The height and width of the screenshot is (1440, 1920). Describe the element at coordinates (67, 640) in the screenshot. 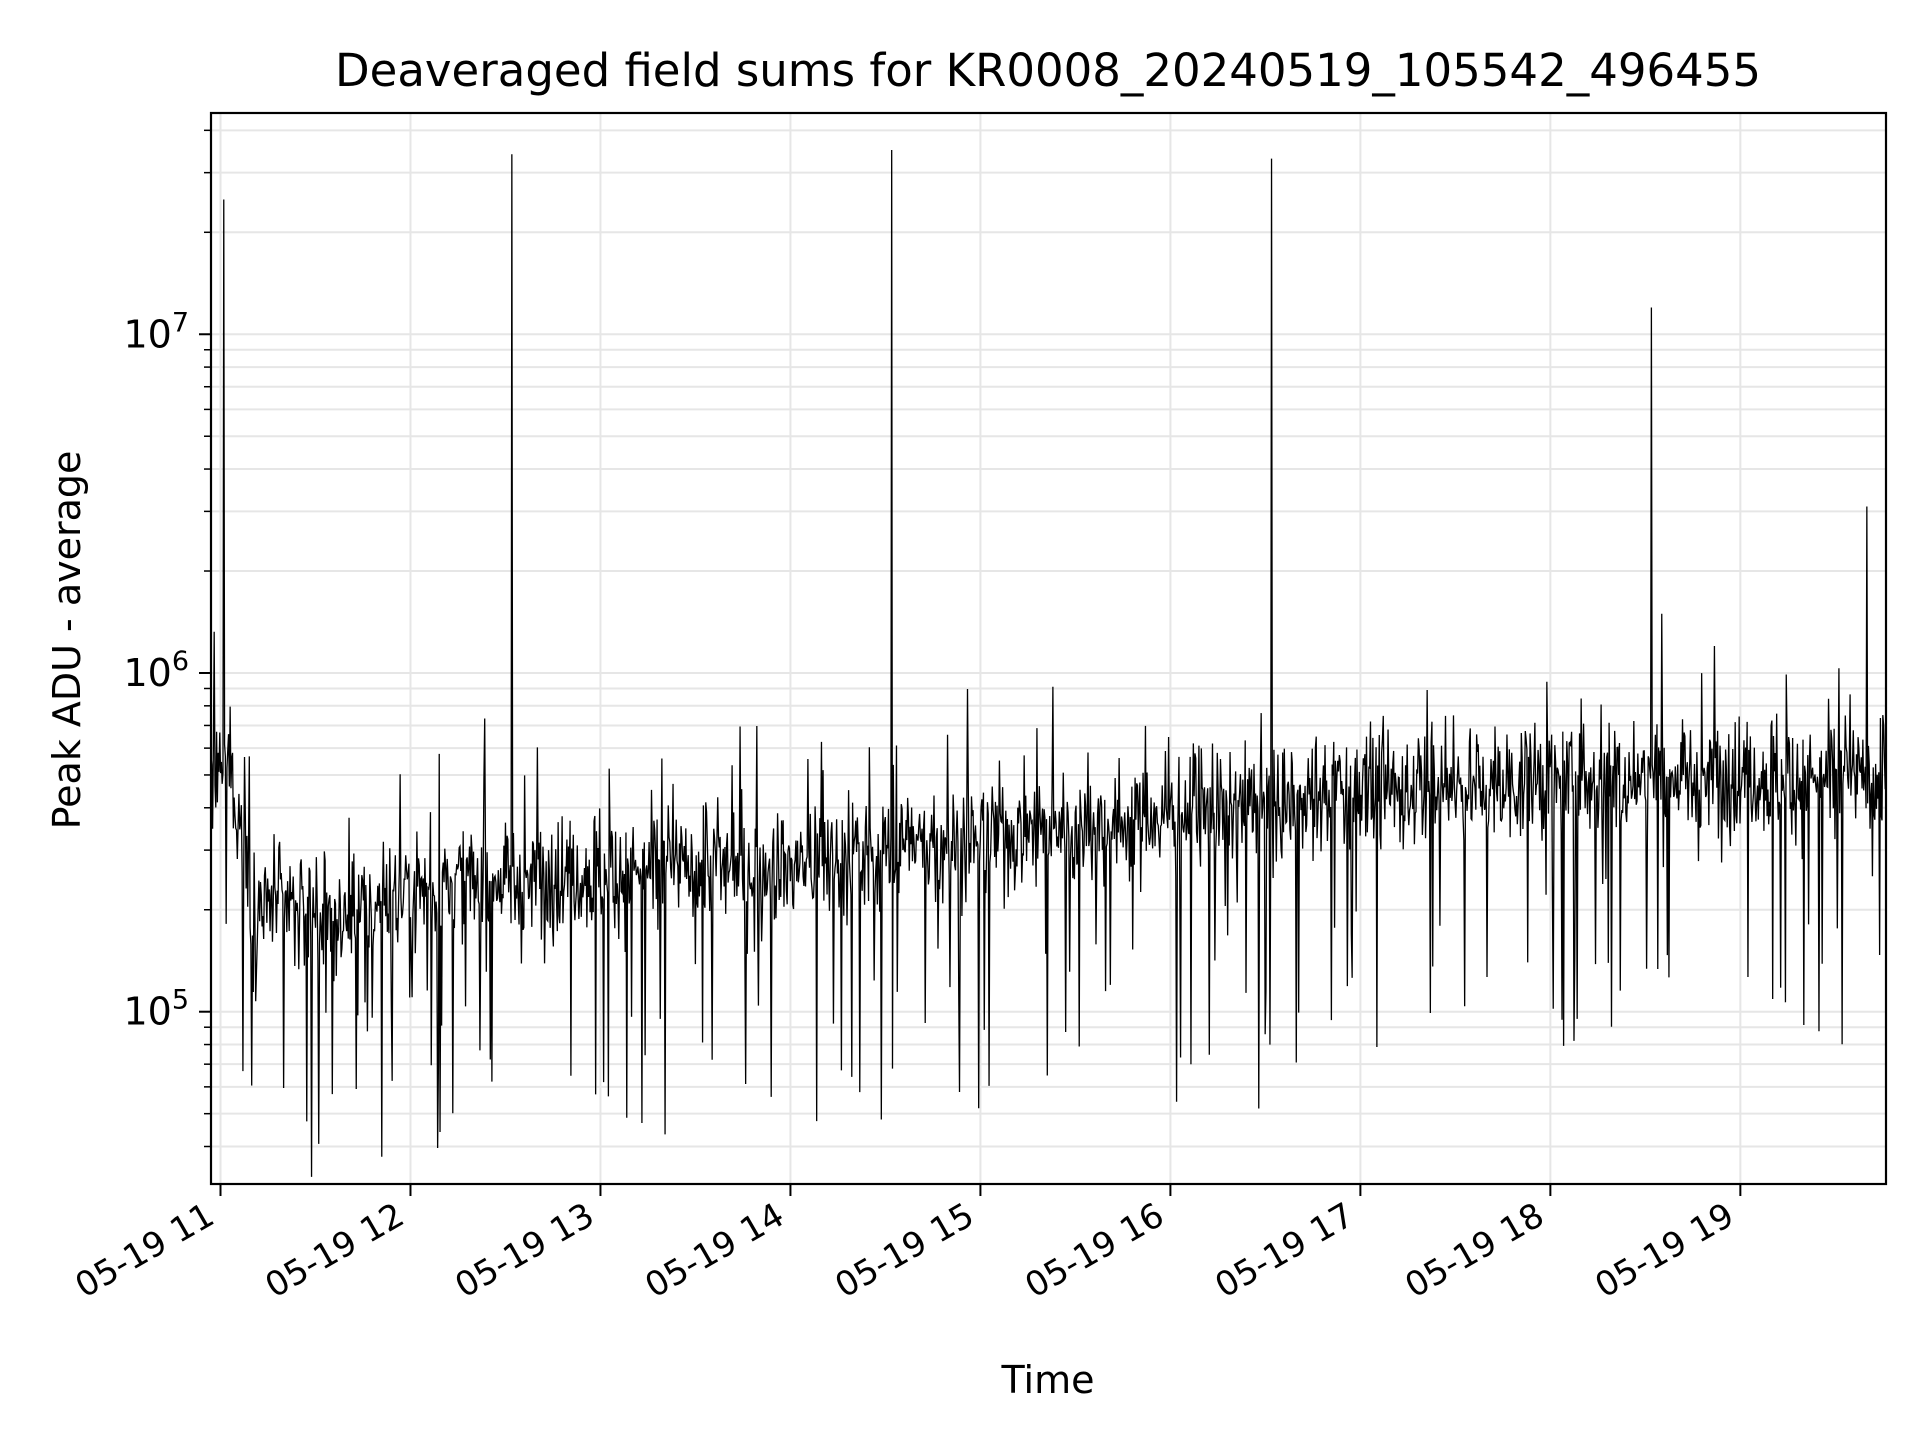

I see `y-axis-label: Peak ADU - average` at that location.